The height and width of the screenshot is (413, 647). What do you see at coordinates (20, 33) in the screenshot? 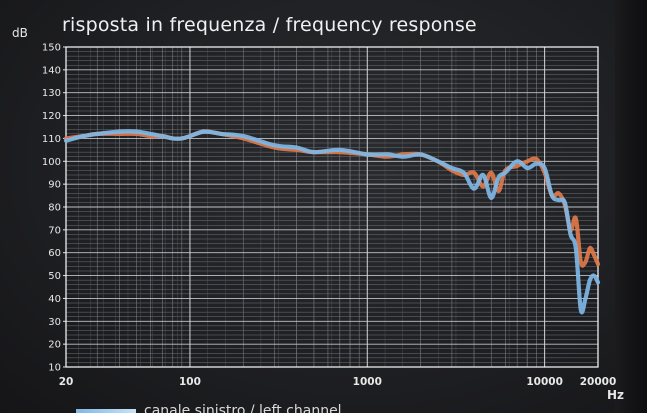
I see `y-axis-label: dB` at bounding box center [20, 33].